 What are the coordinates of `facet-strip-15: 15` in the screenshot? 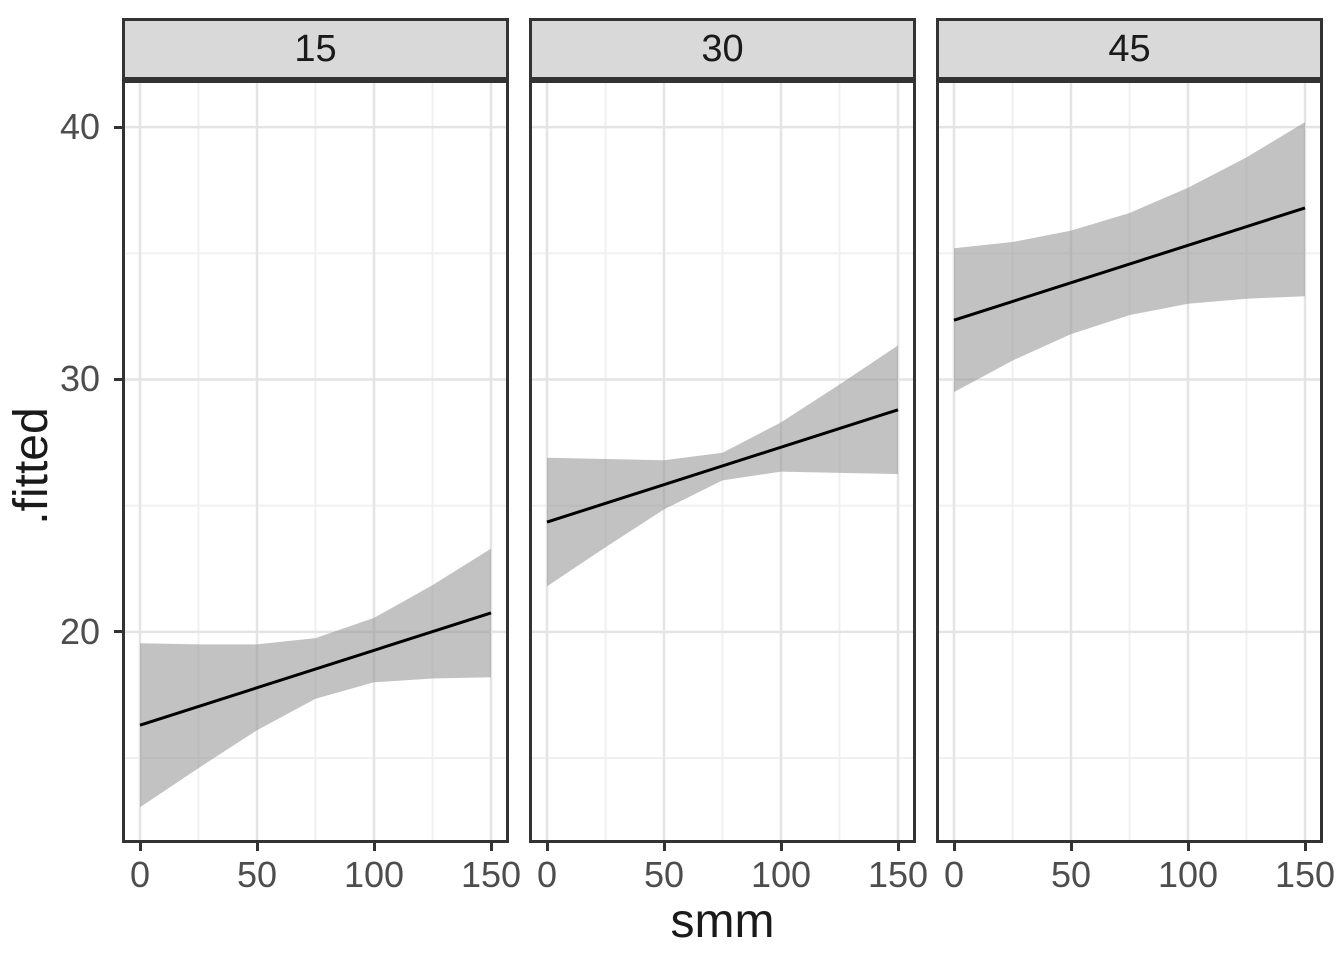 It's located at (315, 49).